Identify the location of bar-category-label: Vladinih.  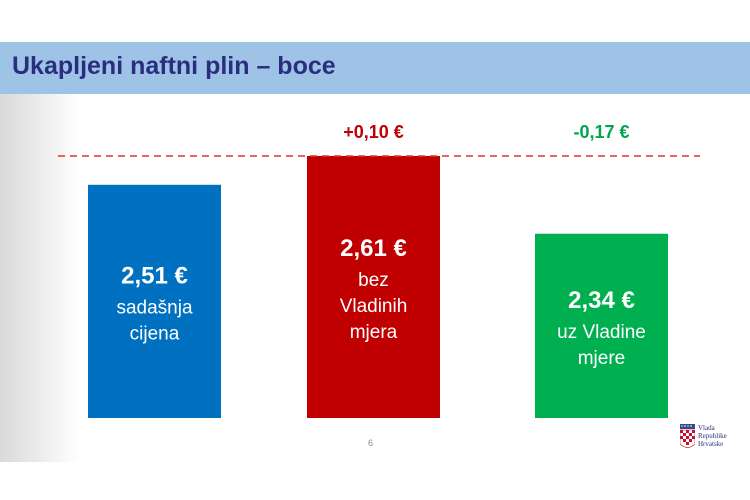
(374, 306).